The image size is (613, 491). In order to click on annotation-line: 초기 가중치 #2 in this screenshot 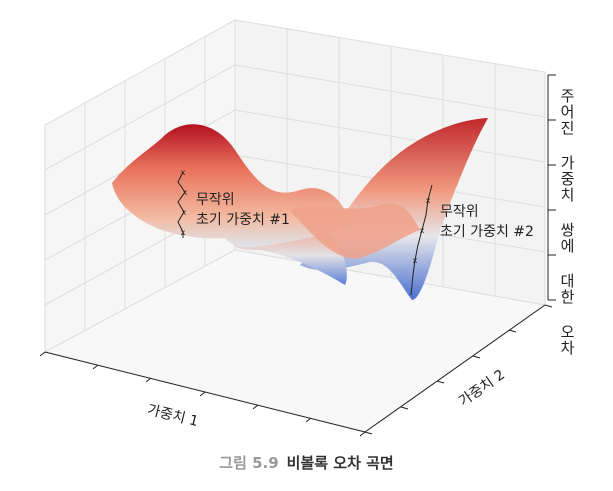, I will do `click(487, 232)`.